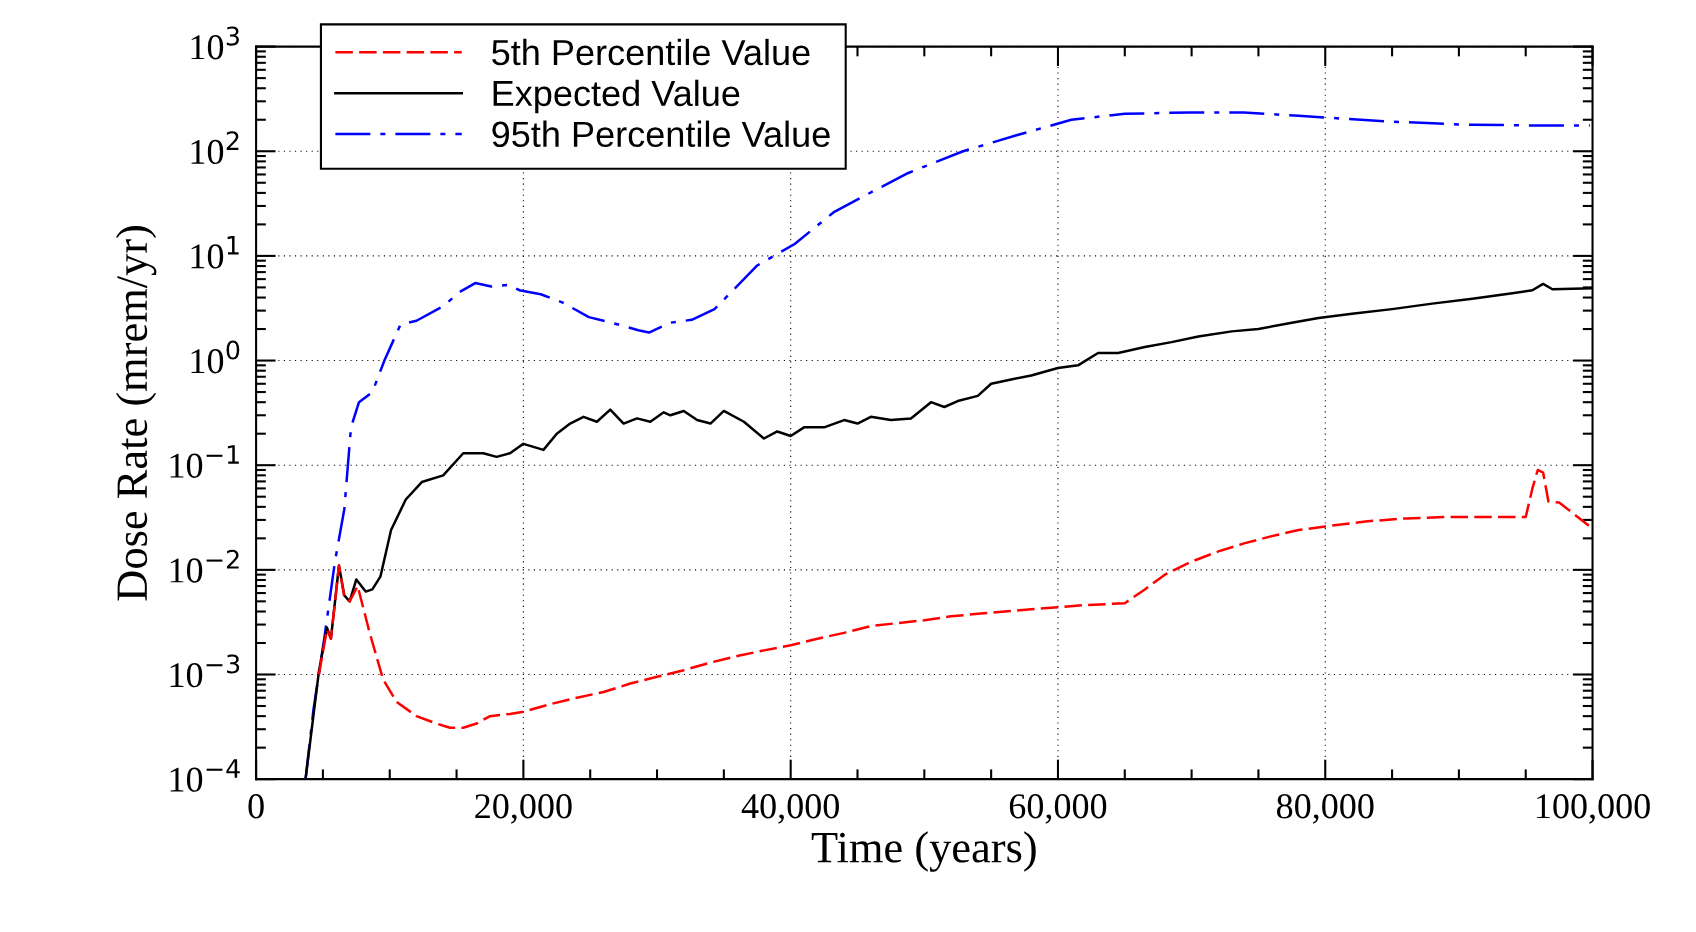 This screenshot has width=1696, height=932. Describe the element at coordinates (616, 96) in the screenshot. I see `legend-label: Expected Value` at that location.